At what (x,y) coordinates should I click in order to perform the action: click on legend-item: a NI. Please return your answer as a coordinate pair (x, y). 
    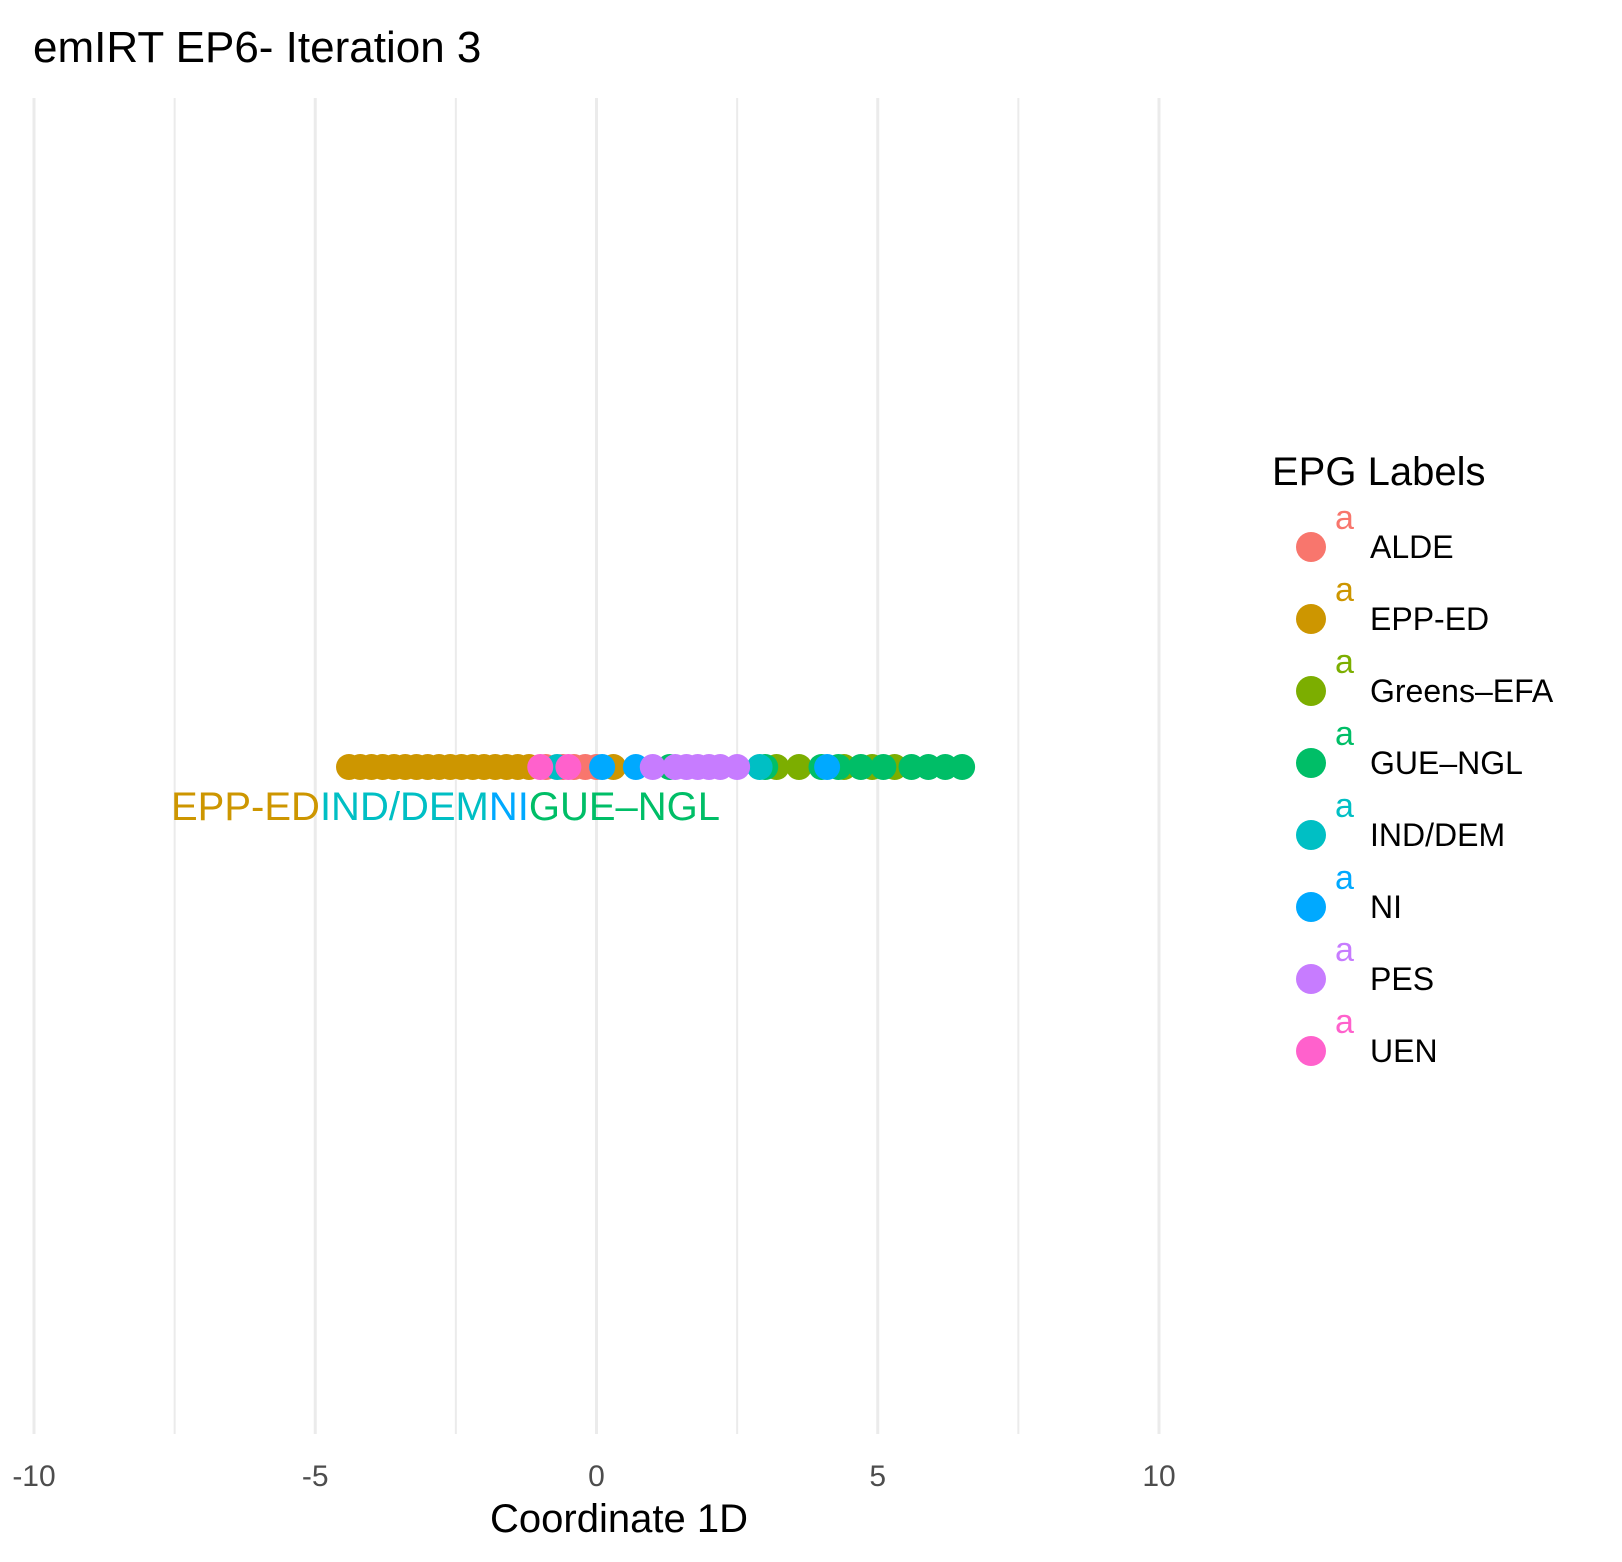
    Looking at the image, I should click on (1349, 892).